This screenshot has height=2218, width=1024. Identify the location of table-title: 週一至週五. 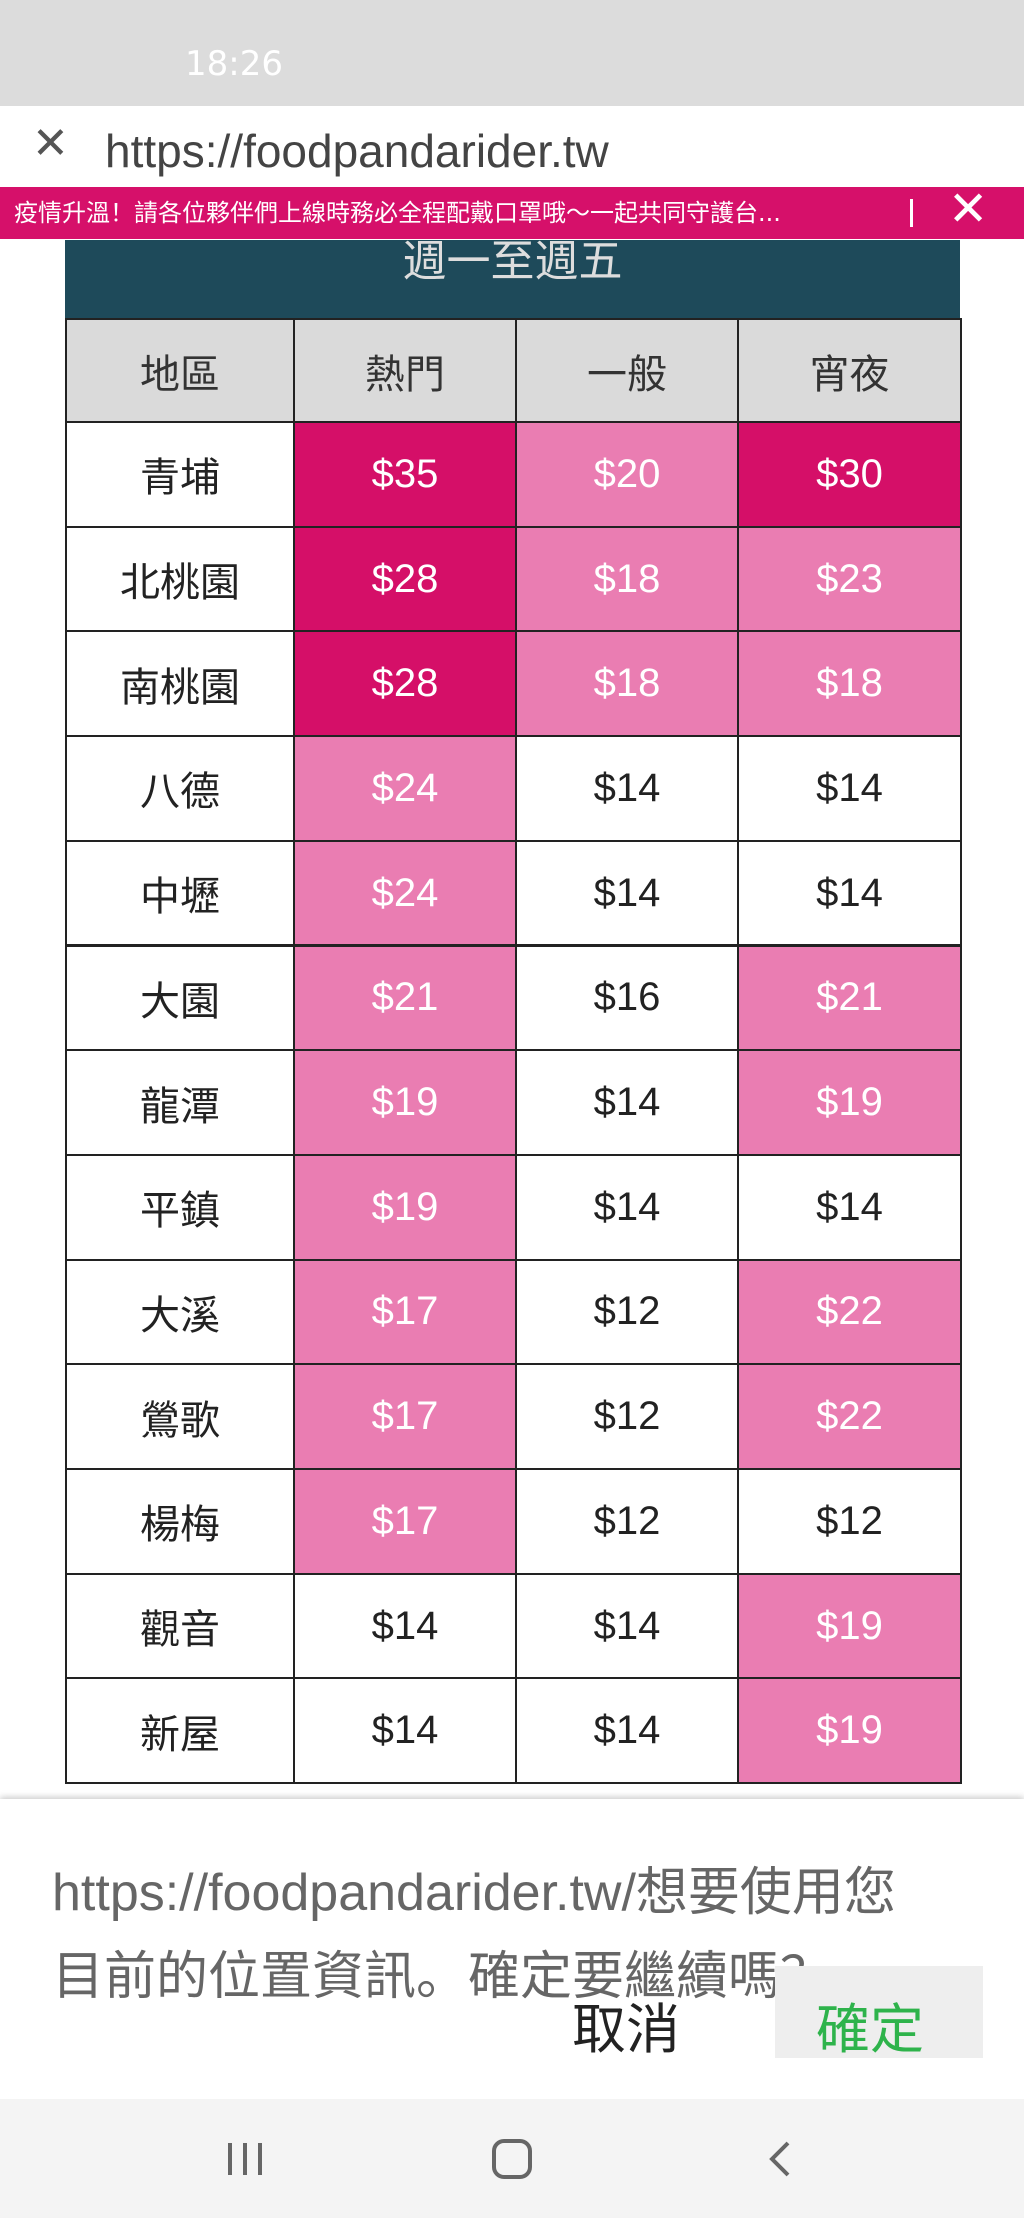
(512, 279).